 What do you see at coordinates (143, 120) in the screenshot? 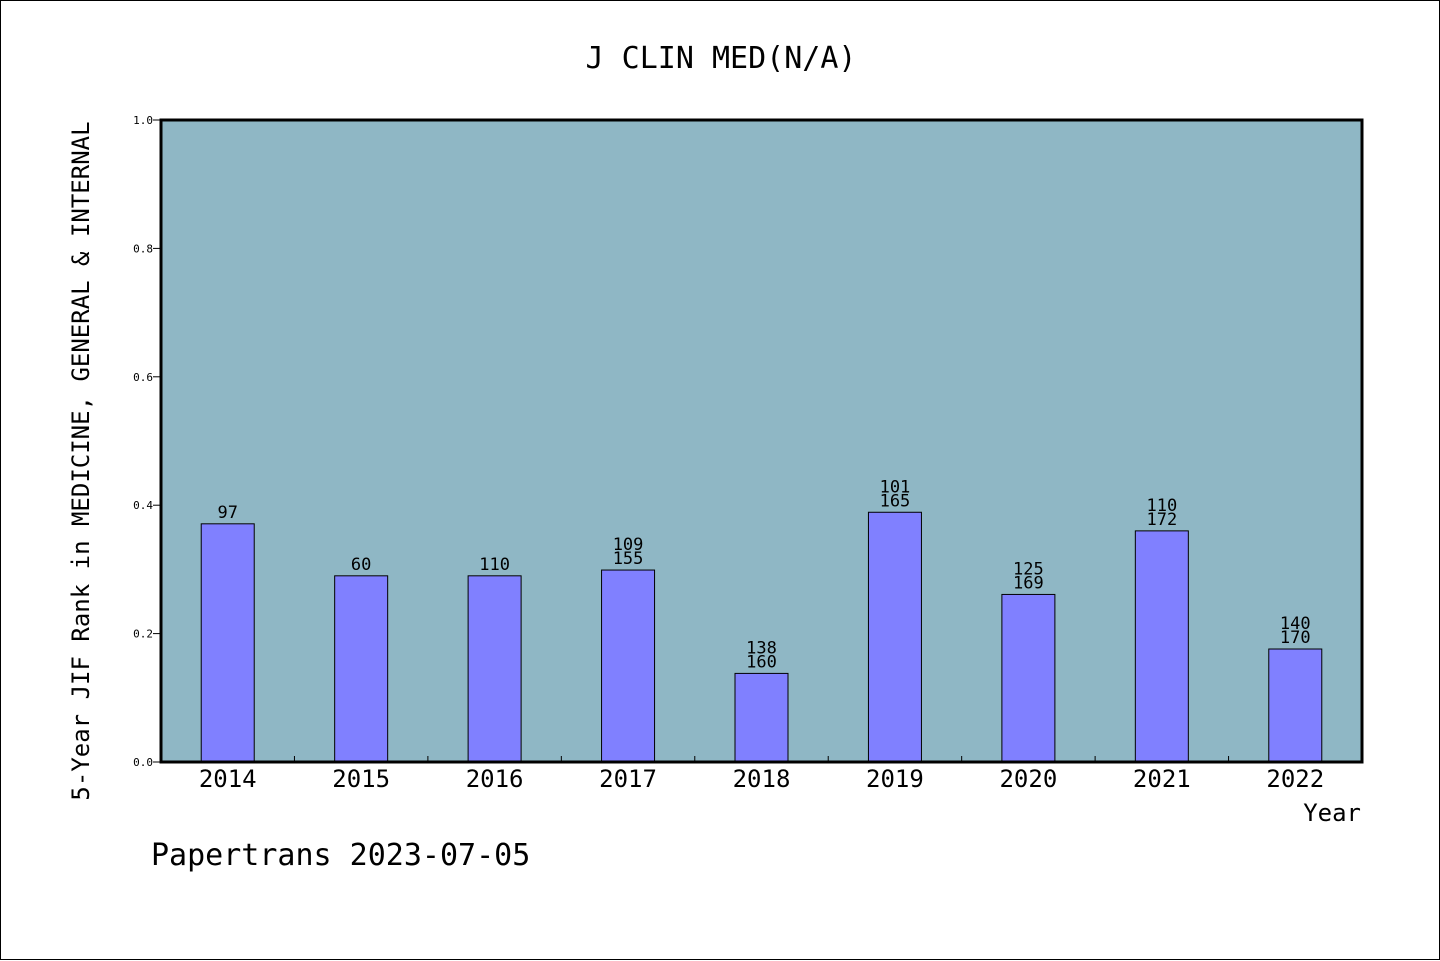
I see `y-tick-label: 1.0` at bounding box center [143, 120].